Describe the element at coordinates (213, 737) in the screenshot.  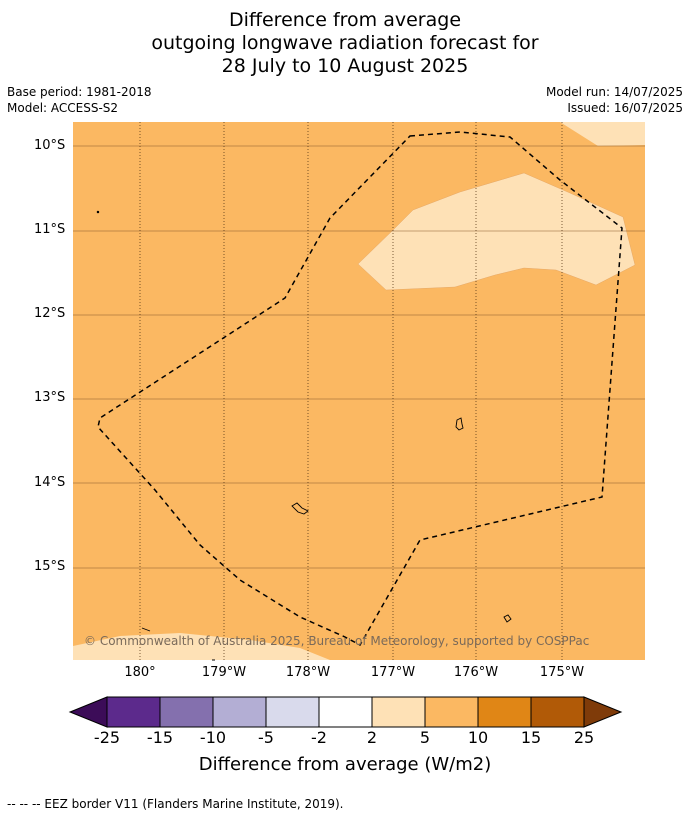
I see `colorbar-label: -10` at that location.